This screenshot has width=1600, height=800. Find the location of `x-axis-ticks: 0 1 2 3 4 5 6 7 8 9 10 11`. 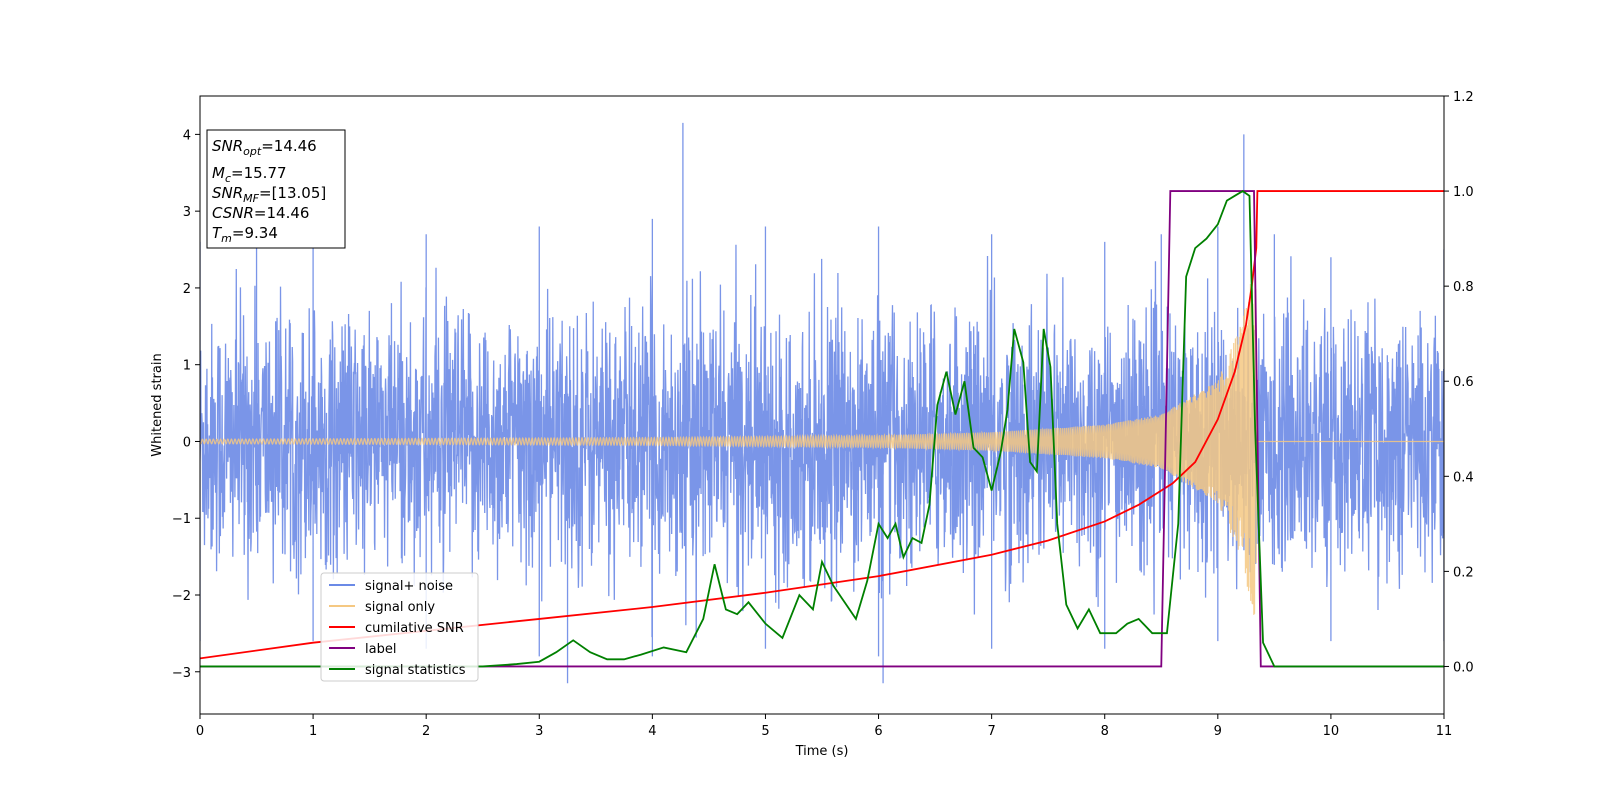

x-axis-ticks: 0 1 2 3 4 5 6 7 8 9 10 11 is located at coordinates (824, 726).